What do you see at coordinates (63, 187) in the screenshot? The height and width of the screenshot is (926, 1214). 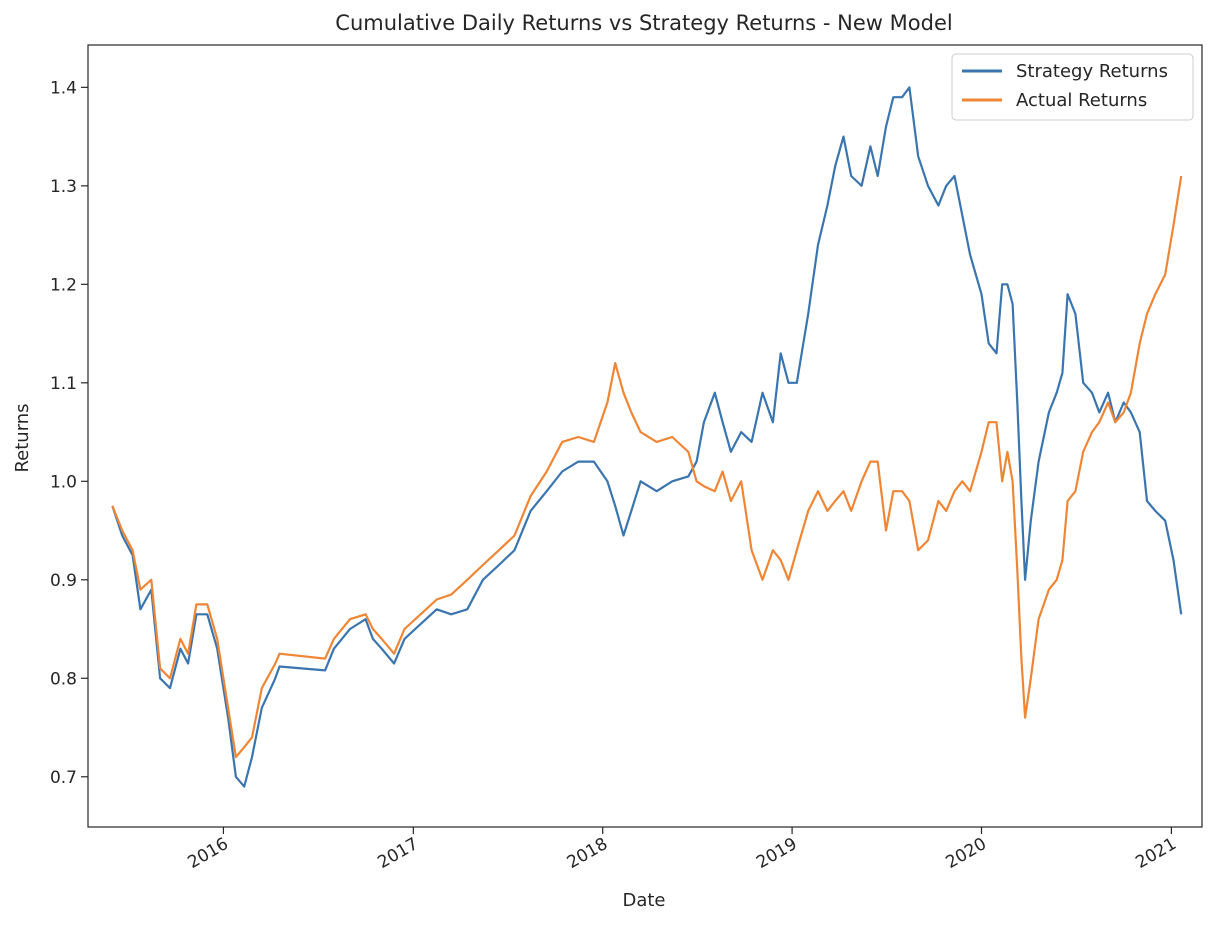 I see `y-tick-label: 1.3` at bounding box center [63, 187].